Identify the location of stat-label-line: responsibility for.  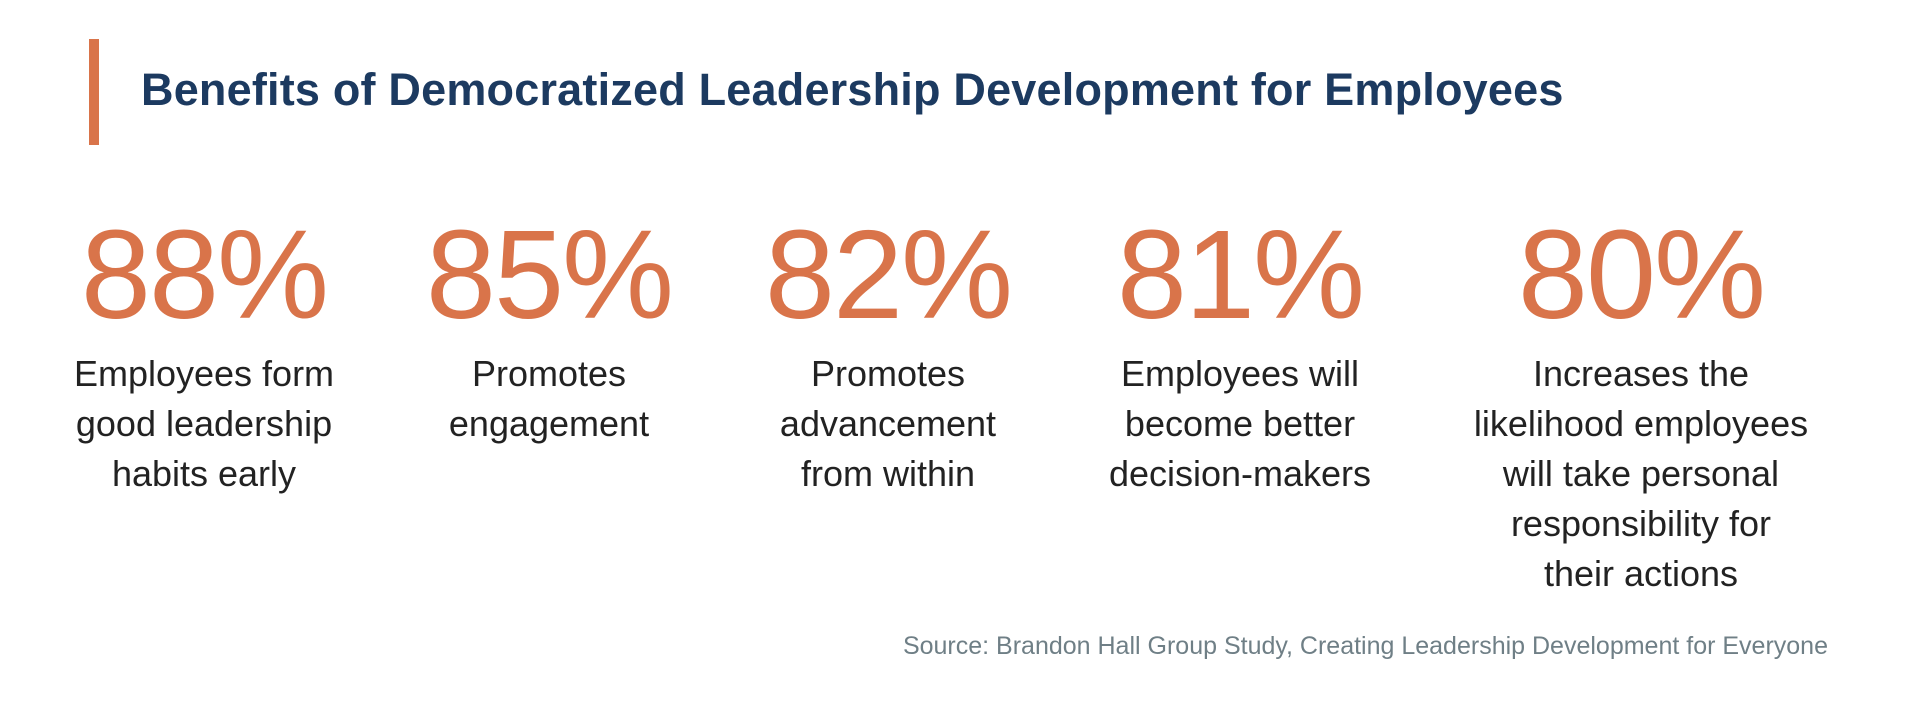
(1641, 523).